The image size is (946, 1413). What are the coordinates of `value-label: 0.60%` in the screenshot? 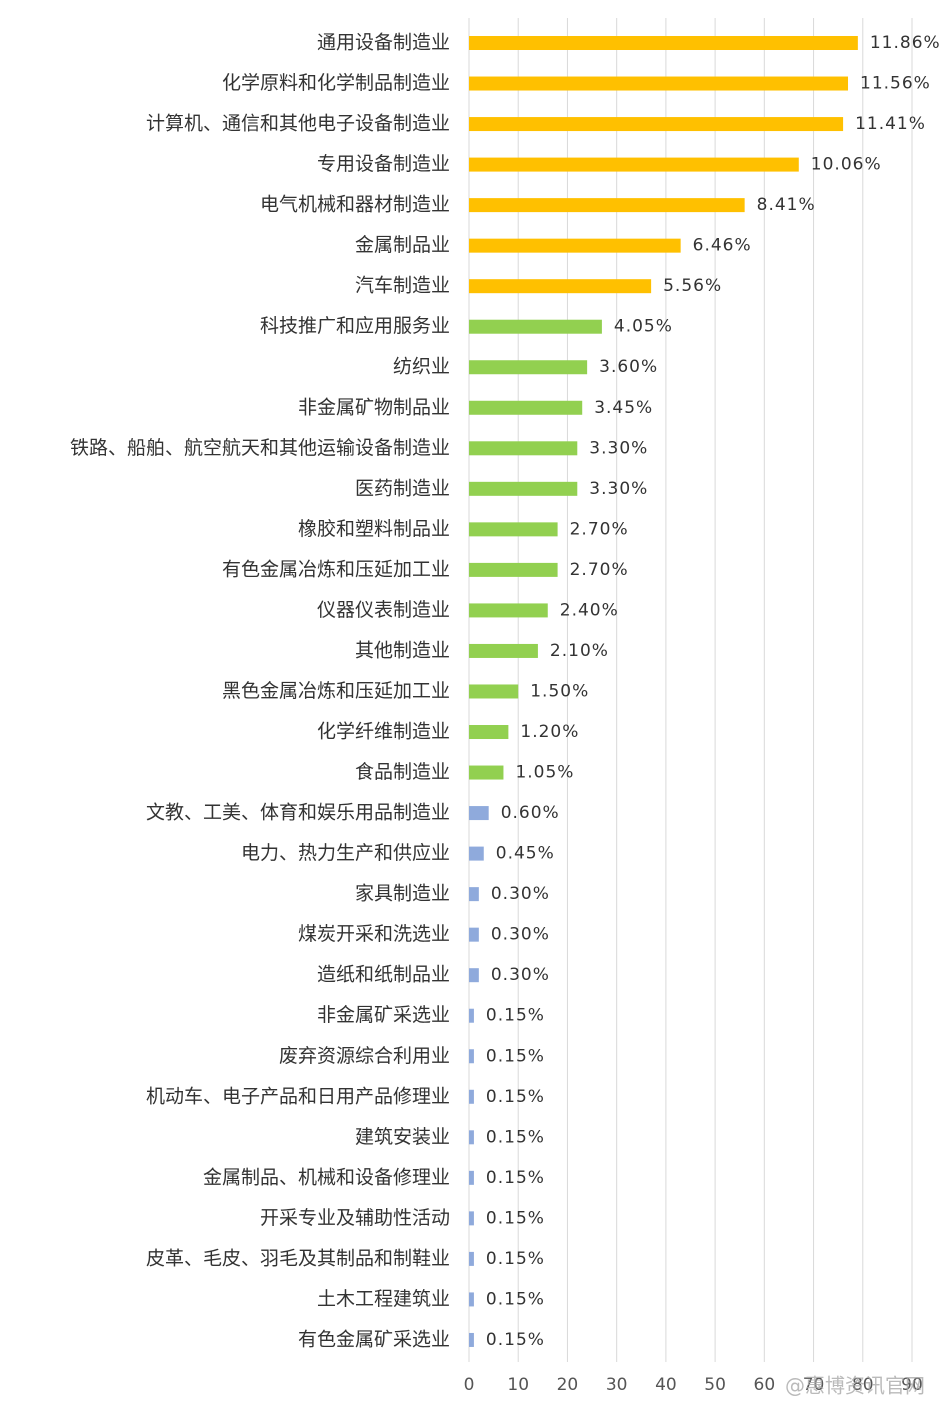 It's located at (530, 813).